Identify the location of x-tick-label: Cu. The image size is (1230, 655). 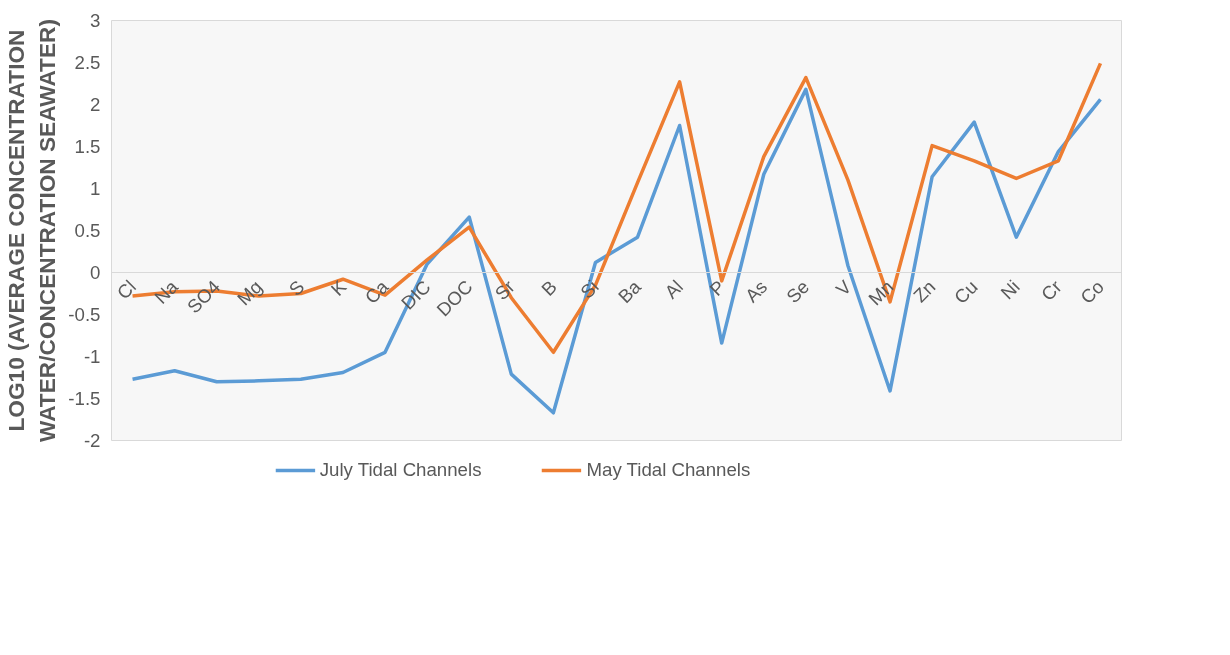
(965, 292).